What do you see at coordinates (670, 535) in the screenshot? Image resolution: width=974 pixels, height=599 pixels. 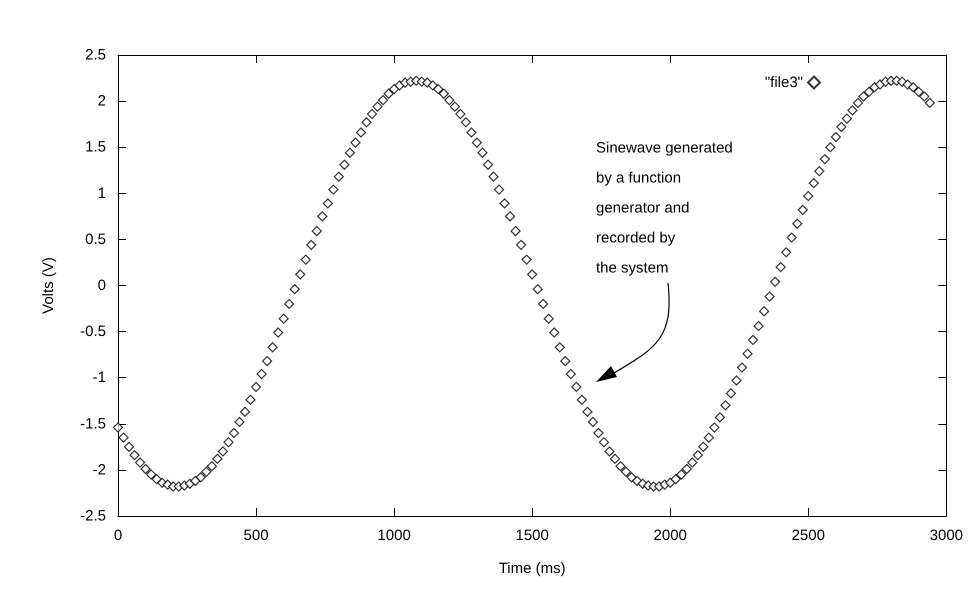 I see `x-tick-label: 2000` at bounding box center [670, 535].